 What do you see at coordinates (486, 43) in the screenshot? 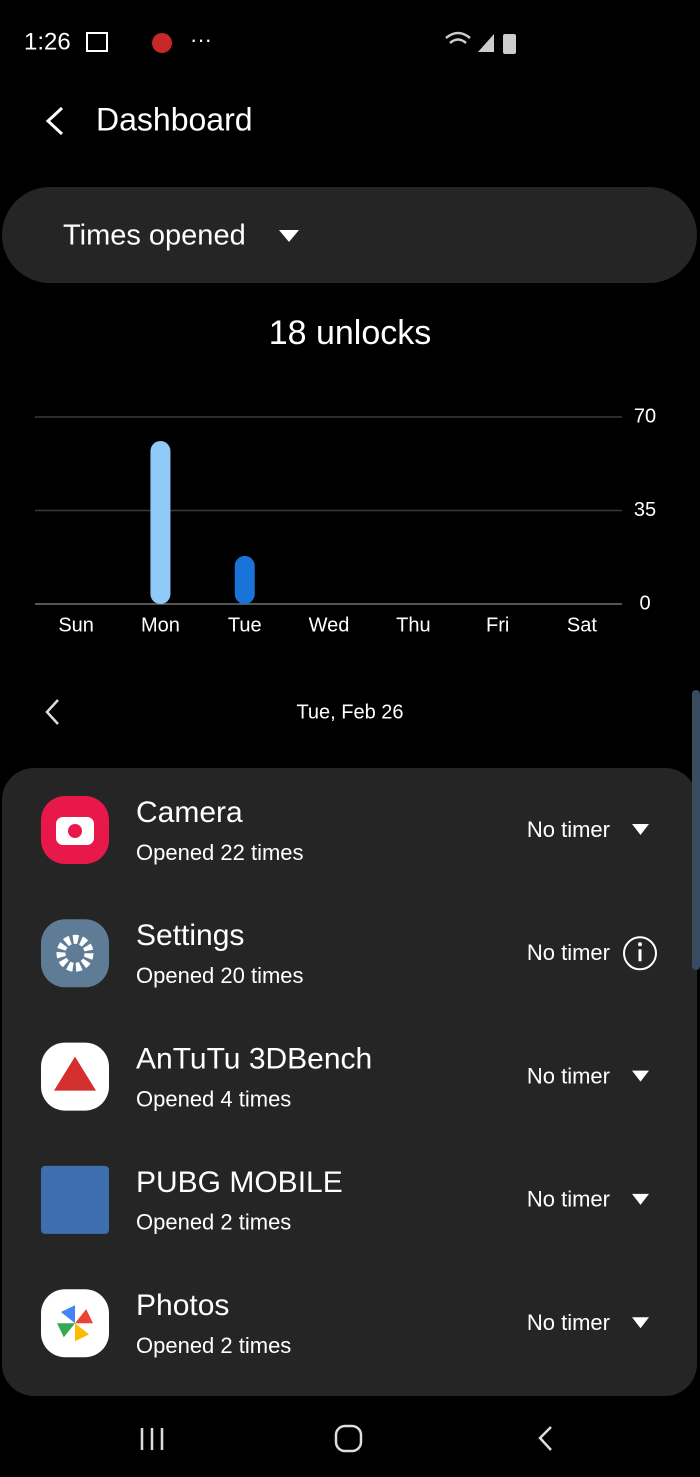
I see `signal-icon` at bounding box center [486, 43].